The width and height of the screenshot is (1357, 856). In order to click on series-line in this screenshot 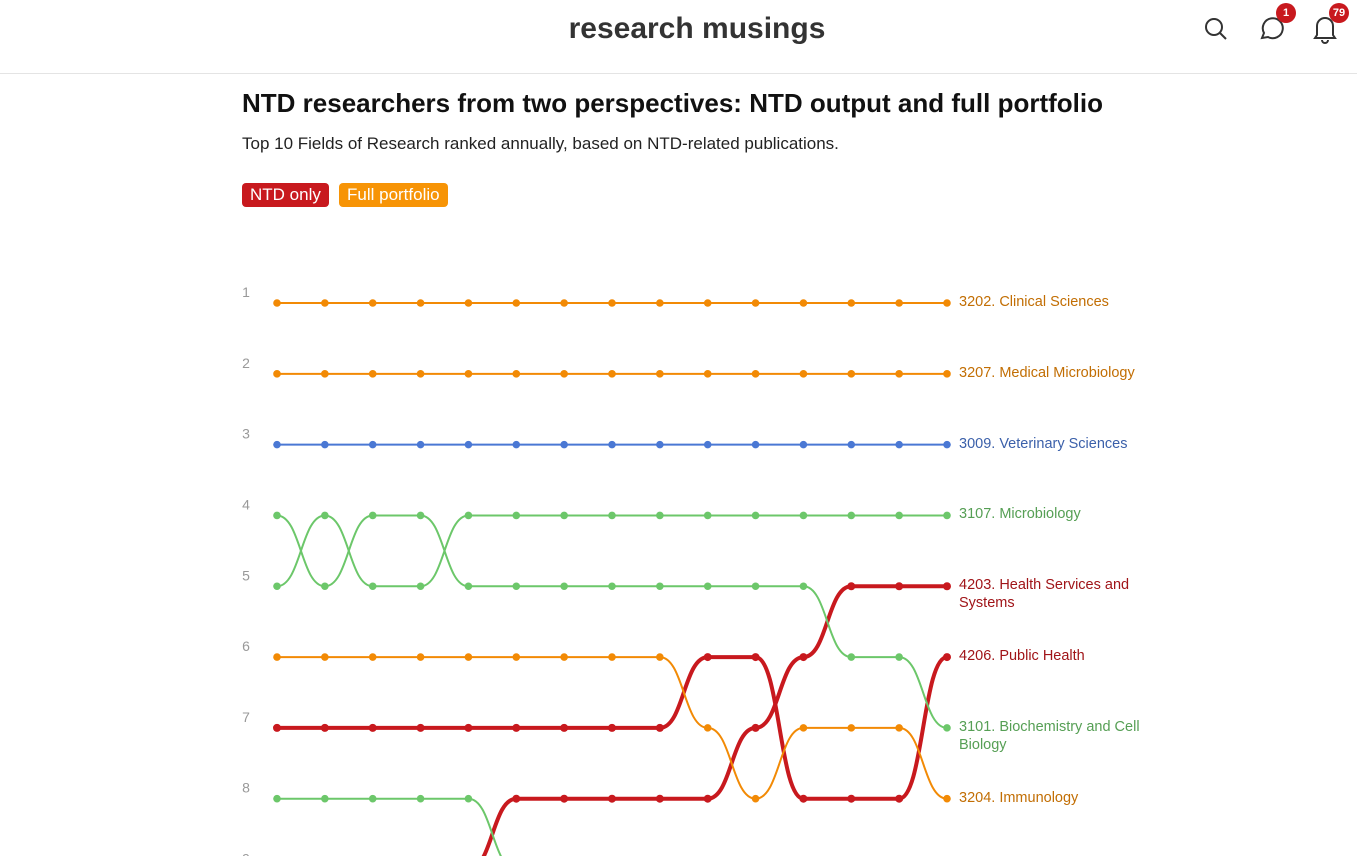, I will do `click(714, 720)`.